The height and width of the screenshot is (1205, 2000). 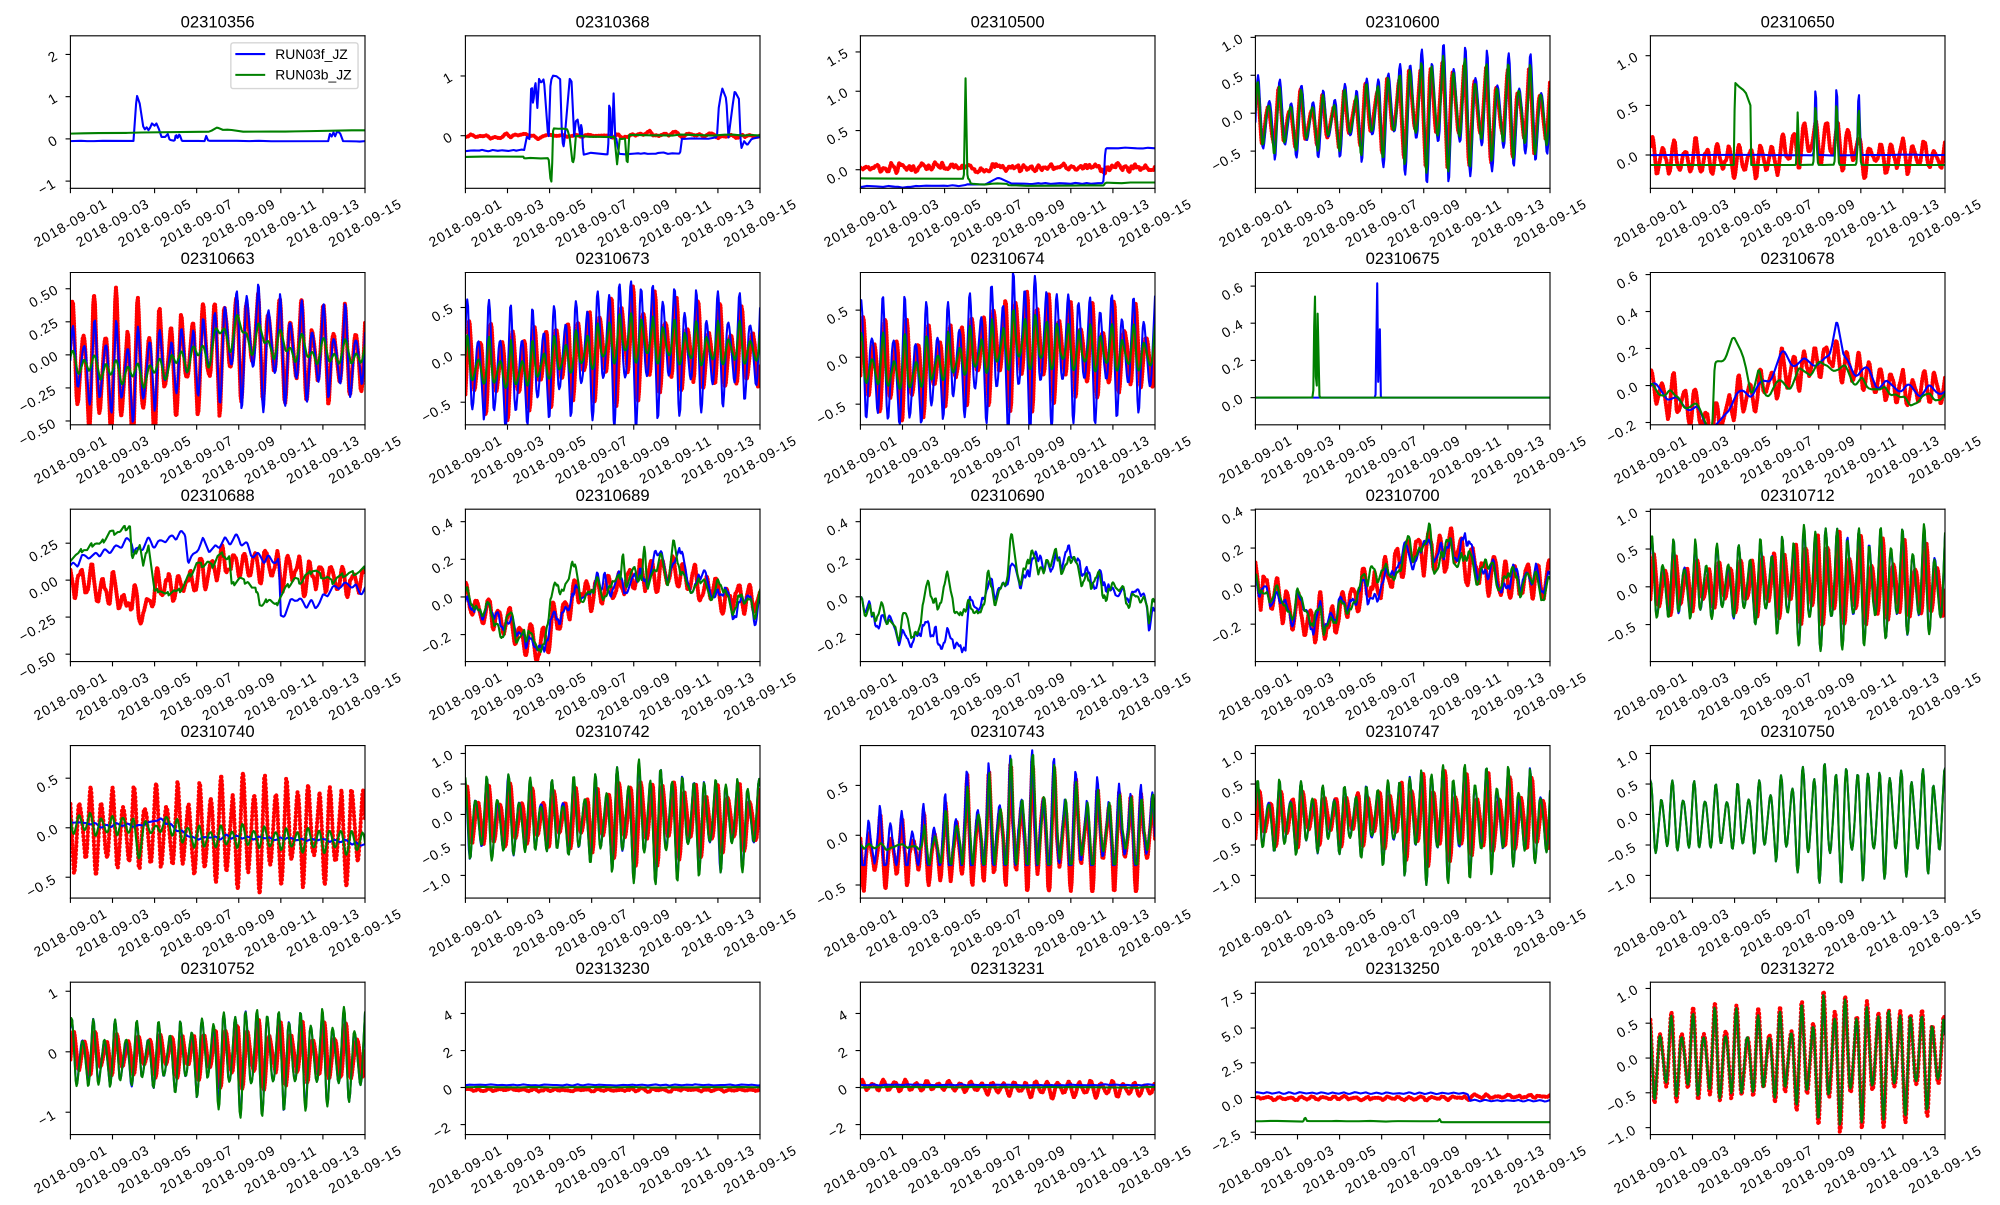 What do you see at coordinates (1798, 258) in the screenshot?
I see `svg-text: 02310678` at bounding box center [1798, 258].